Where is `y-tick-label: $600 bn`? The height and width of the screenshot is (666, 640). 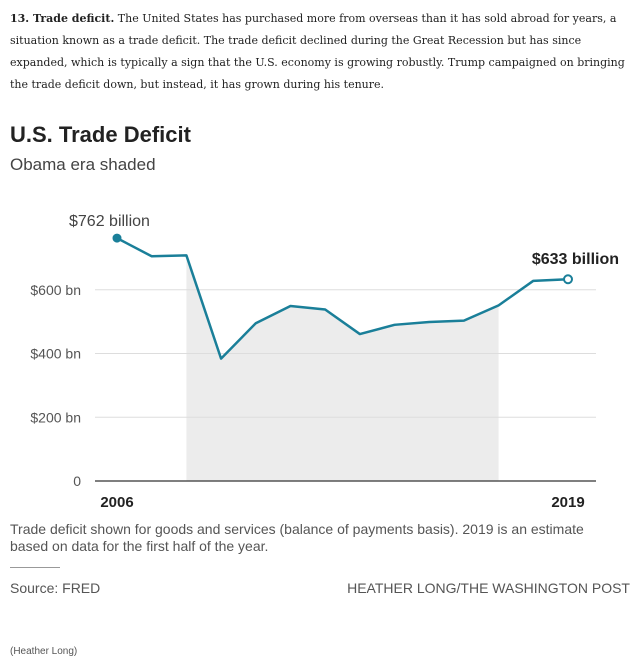
y-tick-label: $600 bn is located at coordinates (55, 290).